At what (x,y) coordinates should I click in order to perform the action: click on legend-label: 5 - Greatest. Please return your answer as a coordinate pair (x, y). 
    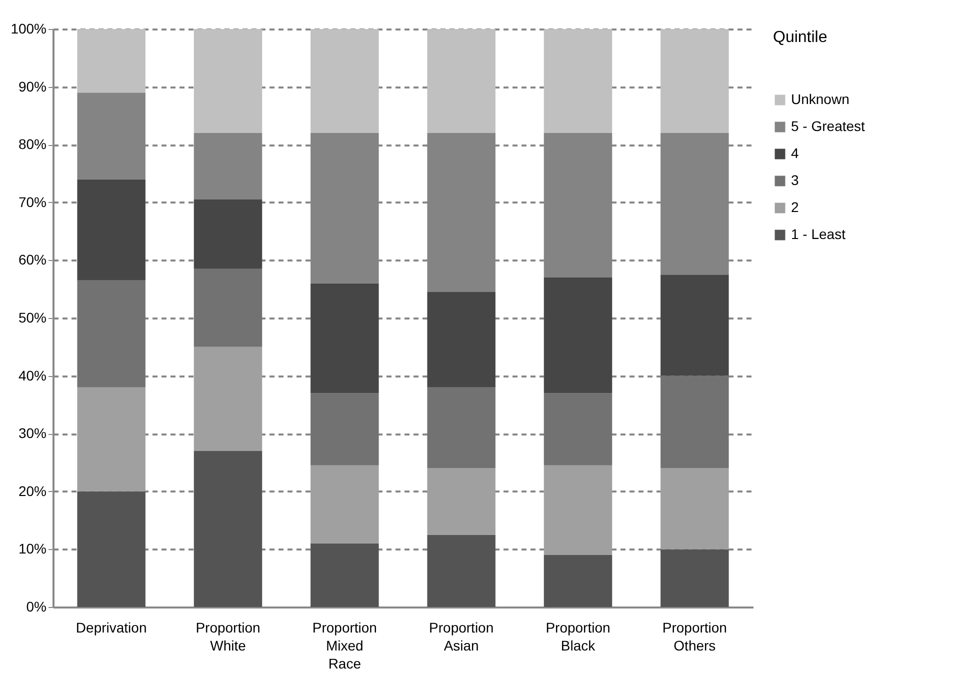
    Looking at the image, I should click on (828, 126).